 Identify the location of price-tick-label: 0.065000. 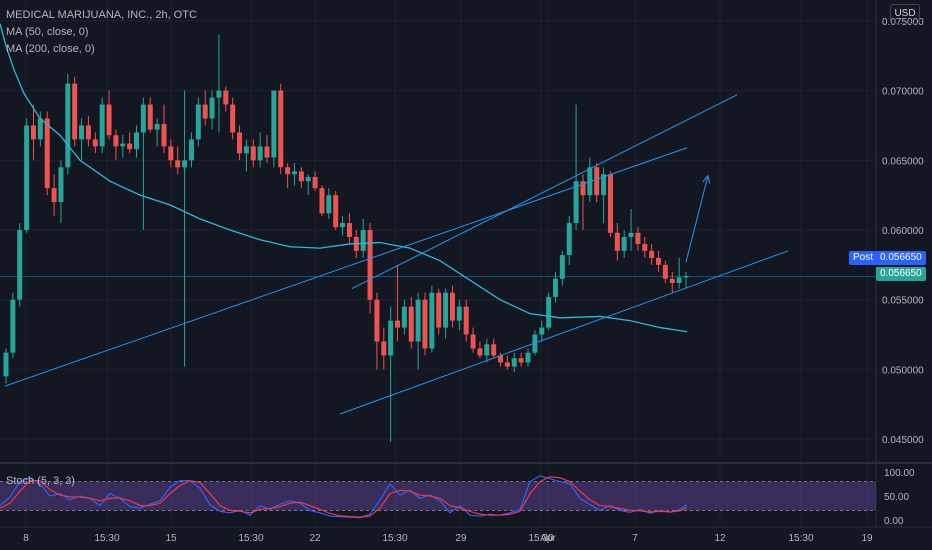
(903, 161).